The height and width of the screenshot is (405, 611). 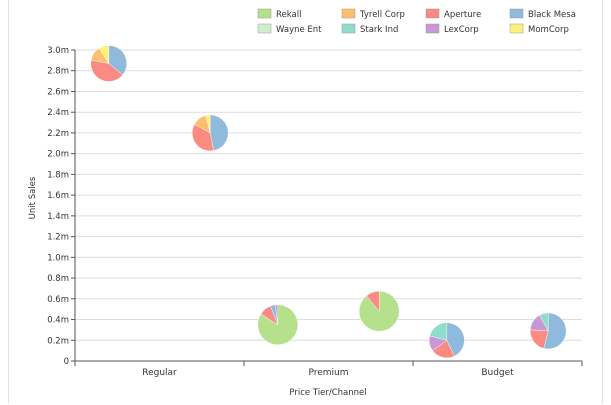 I want to click on legend-item: Black Mesa, so click(x=542, y=14).